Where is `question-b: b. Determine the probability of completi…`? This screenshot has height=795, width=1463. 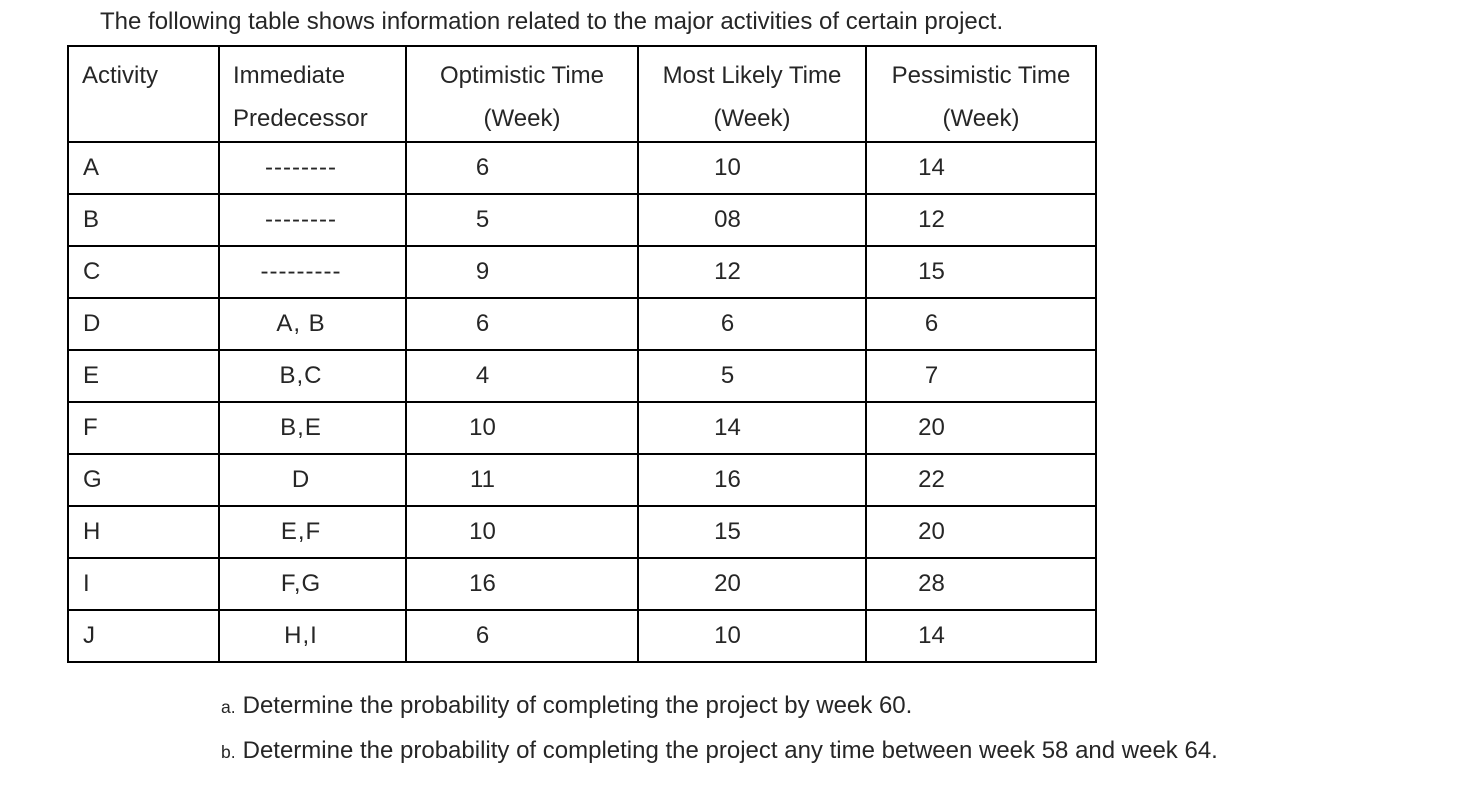
question-b: b. Determine the probability of completi… is located at coordinates (719, 751).